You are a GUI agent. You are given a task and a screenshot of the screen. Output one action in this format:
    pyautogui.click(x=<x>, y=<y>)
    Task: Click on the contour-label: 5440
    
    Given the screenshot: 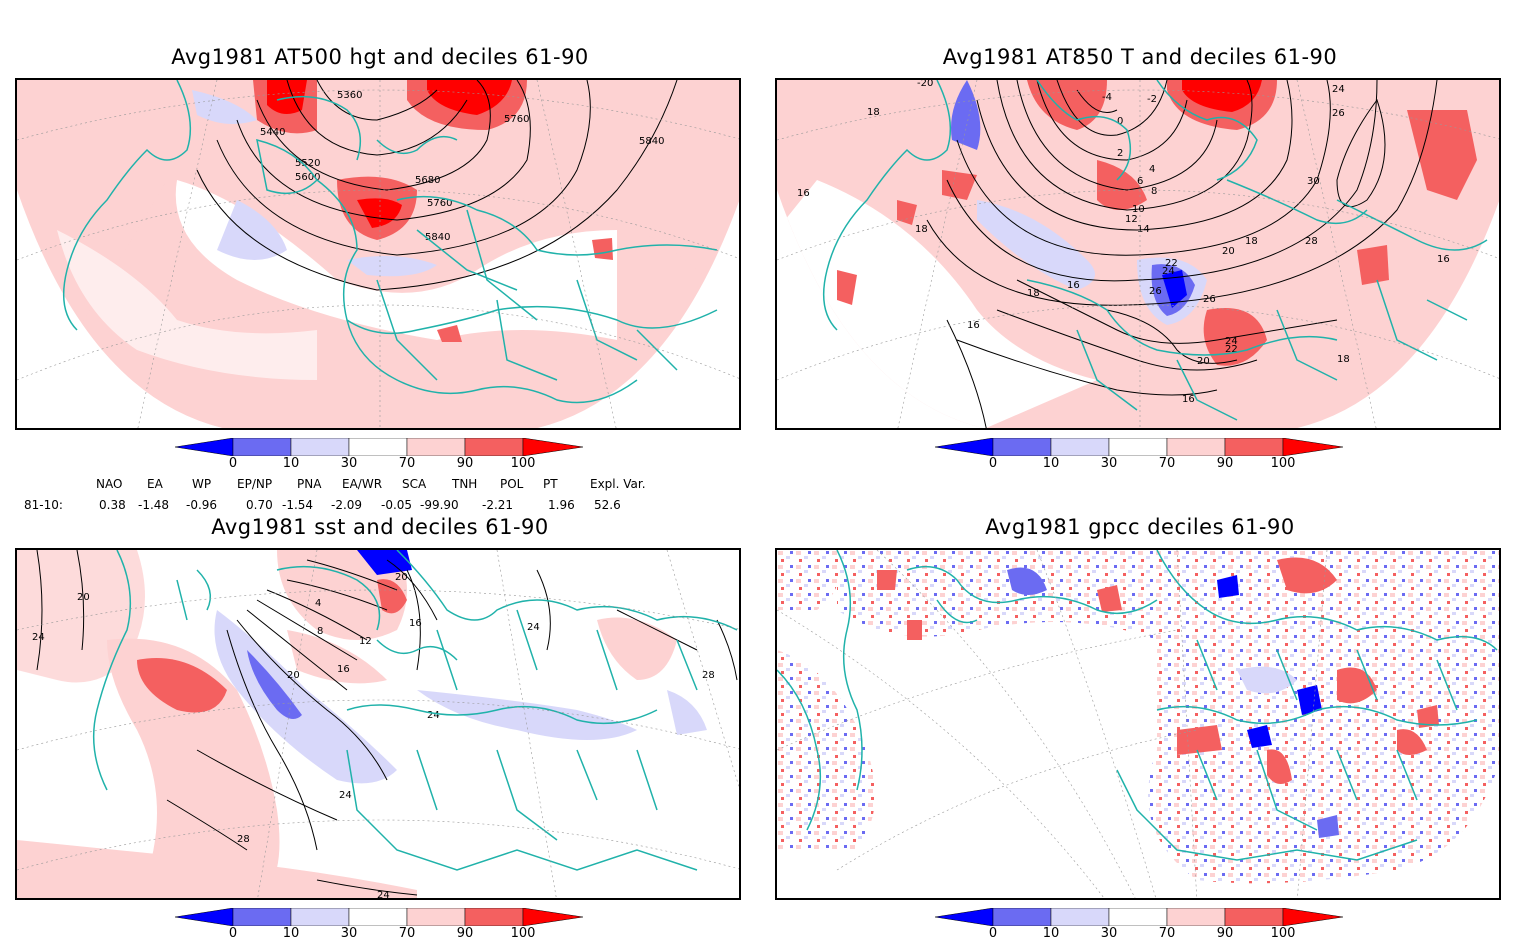 What is the action you would take?
    pyautogui.click(x=272, y=132)
    